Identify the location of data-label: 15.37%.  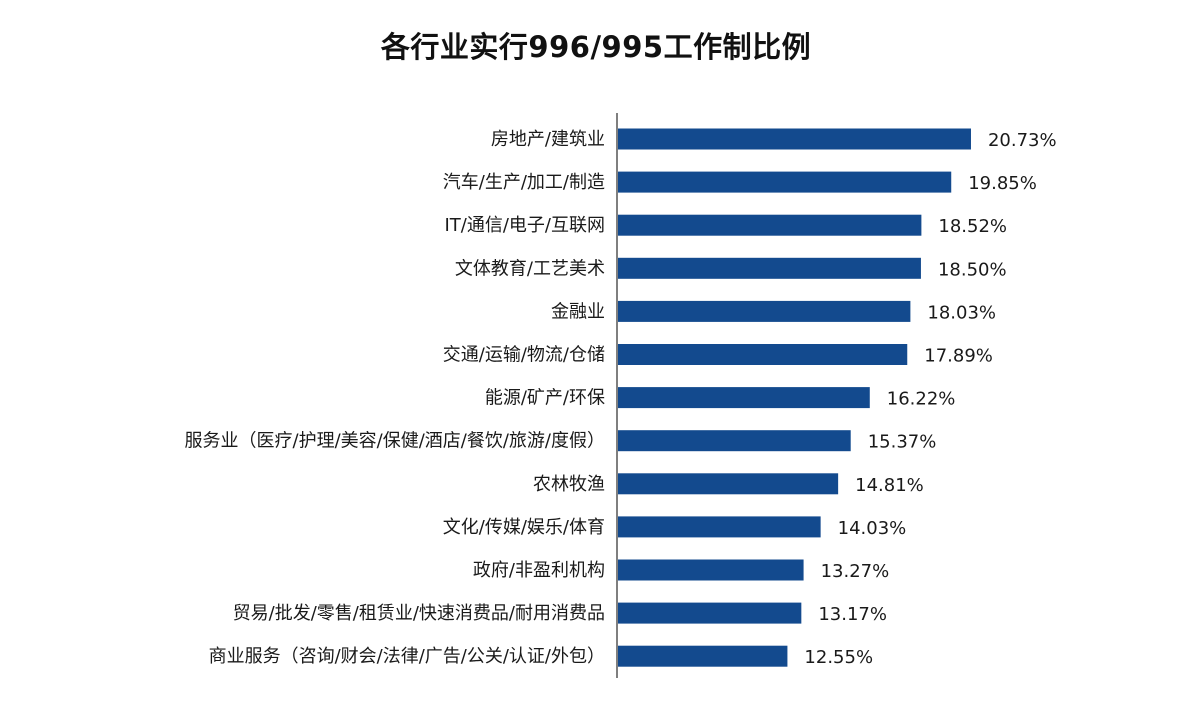
(902, 442).